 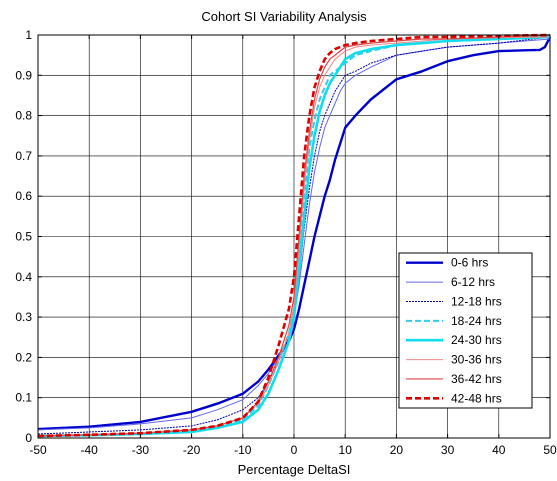 I want to click on x-tick-label: -10, so click(x=243, y=450).